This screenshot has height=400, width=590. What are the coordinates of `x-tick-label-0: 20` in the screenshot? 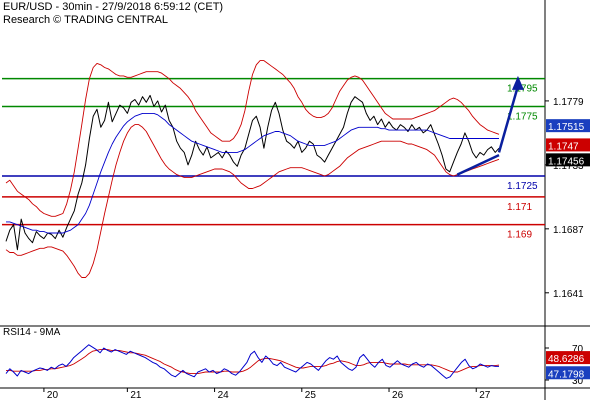 It's located at (53, 395).